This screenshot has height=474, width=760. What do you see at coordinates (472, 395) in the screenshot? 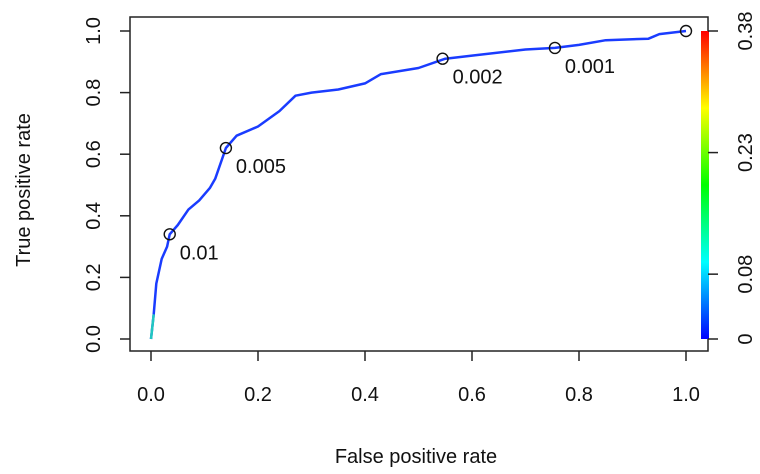
I see `x-tick-label: 0.6` at bounding box center [472, 395].